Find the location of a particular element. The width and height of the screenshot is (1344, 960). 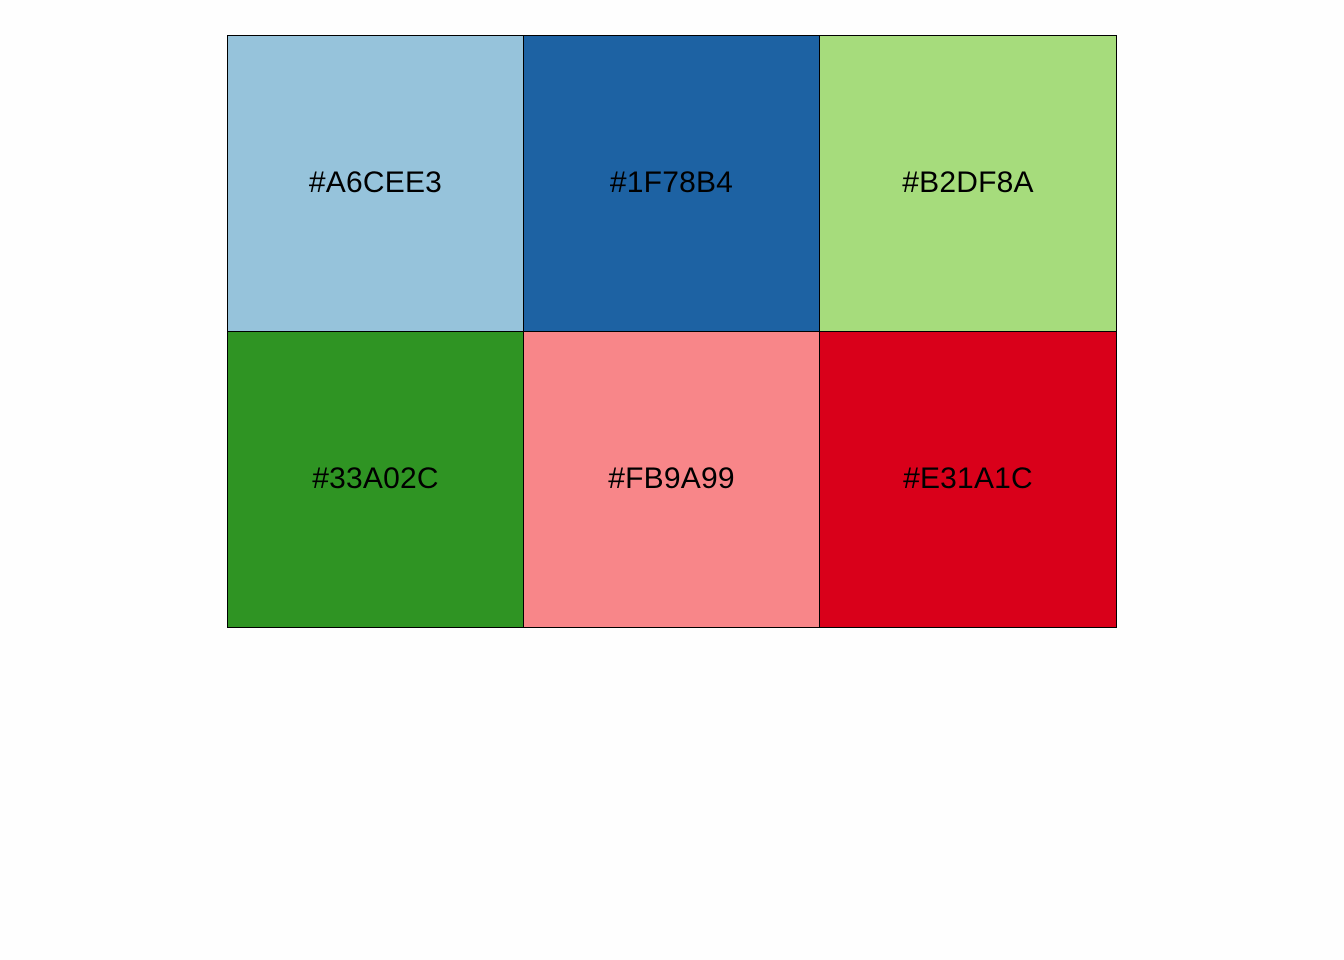

swatch-fb9a99: #FB9A99 is located at coordinates (672, 479).